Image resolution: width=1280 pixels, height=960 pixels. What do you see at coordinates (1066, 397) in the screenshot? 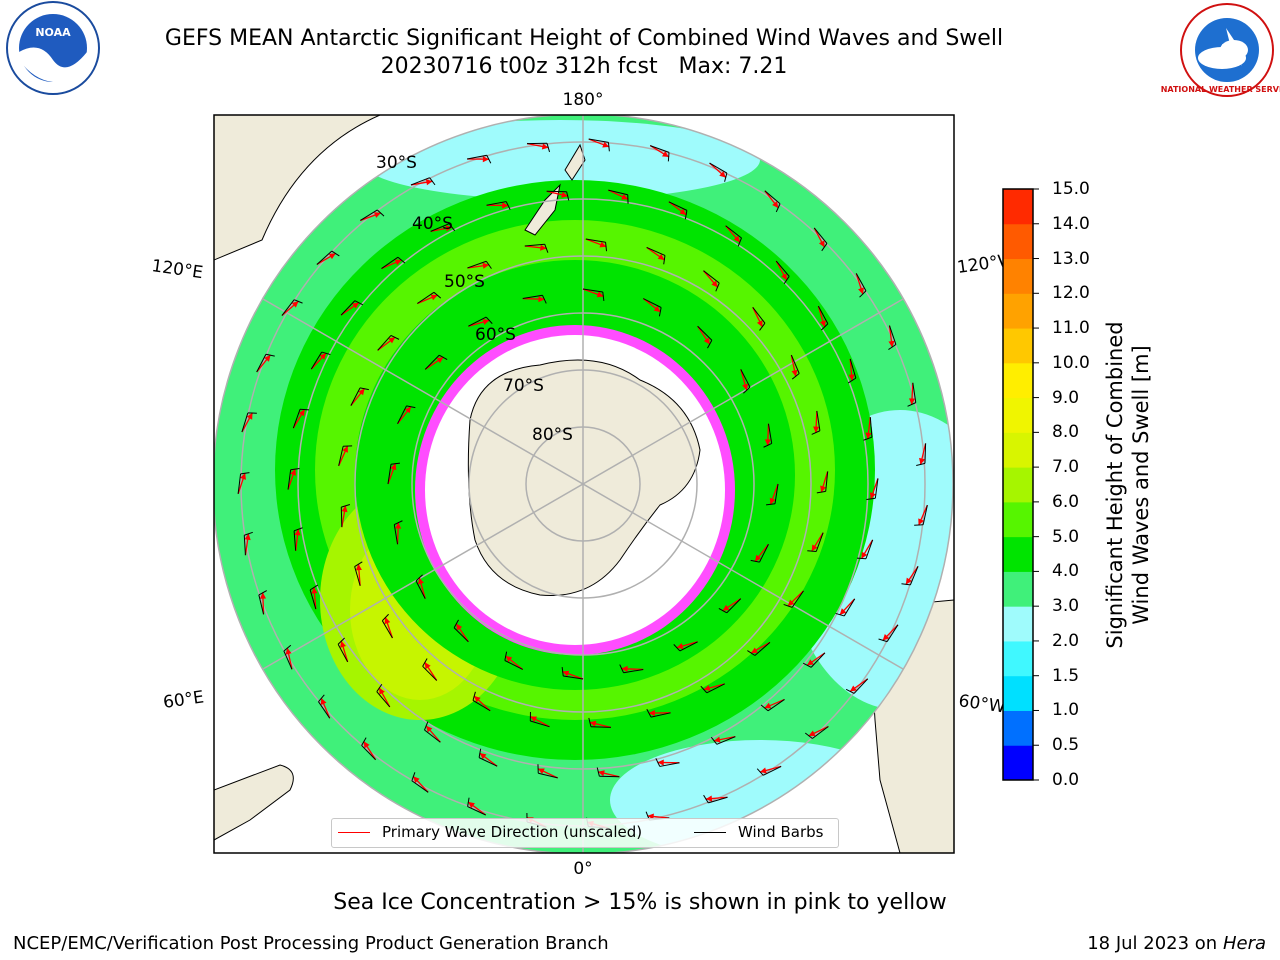
I see `colorbar-tick-label: 9.0` at bounding box center [1066, 397].